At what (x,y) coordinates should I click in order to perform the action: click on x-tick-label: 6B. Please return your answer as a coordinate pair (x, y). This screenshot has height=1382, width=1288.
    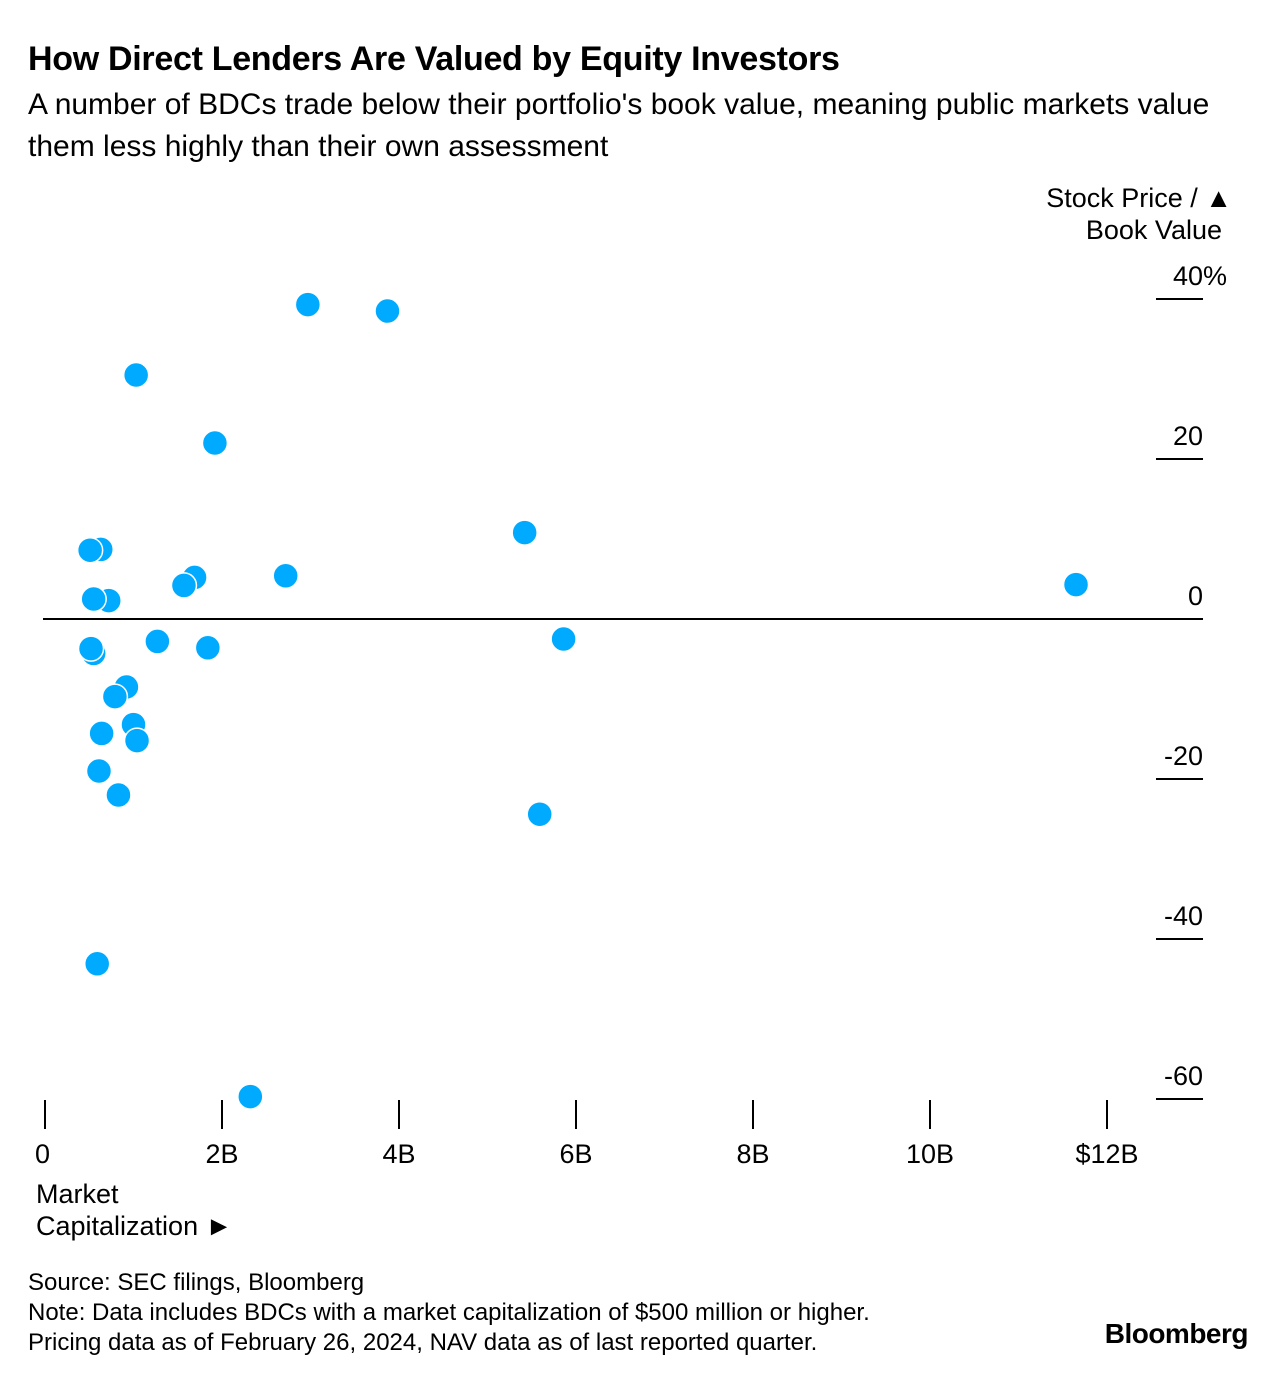
    Looking at the image, I should click on (575, 1154).